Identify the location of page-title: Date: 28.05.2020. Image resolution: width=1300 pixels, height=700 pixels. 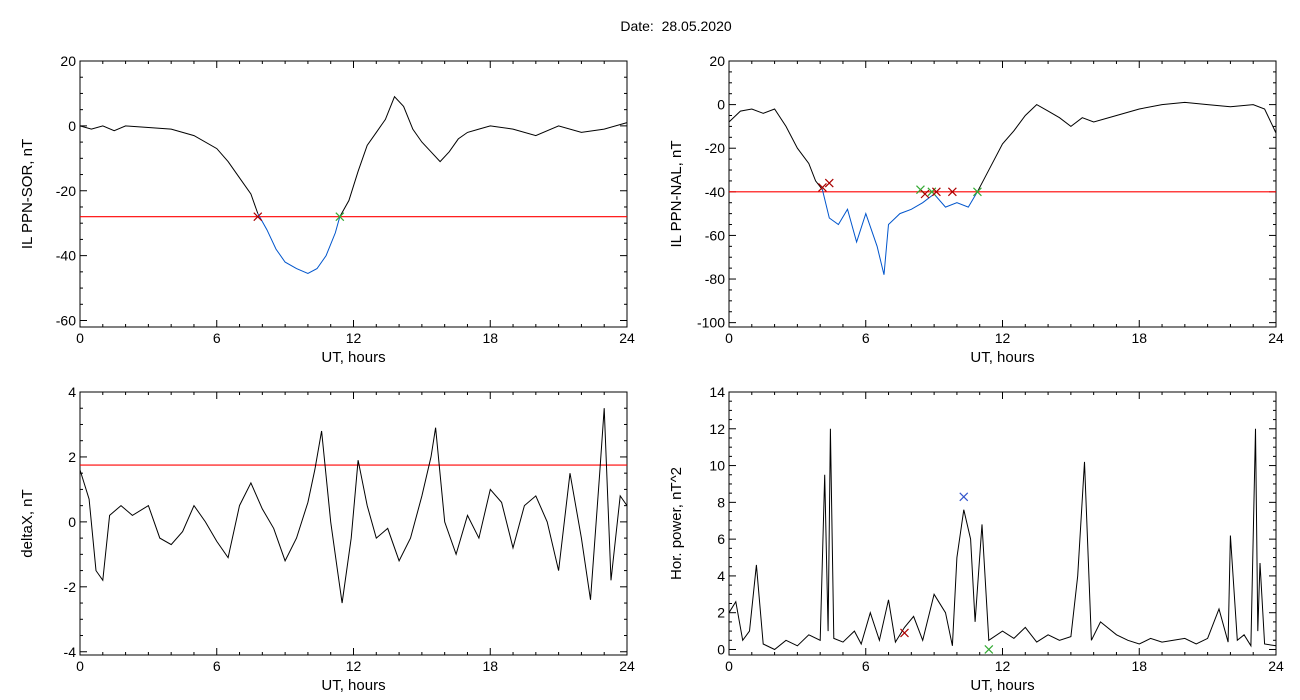
(650, 26).